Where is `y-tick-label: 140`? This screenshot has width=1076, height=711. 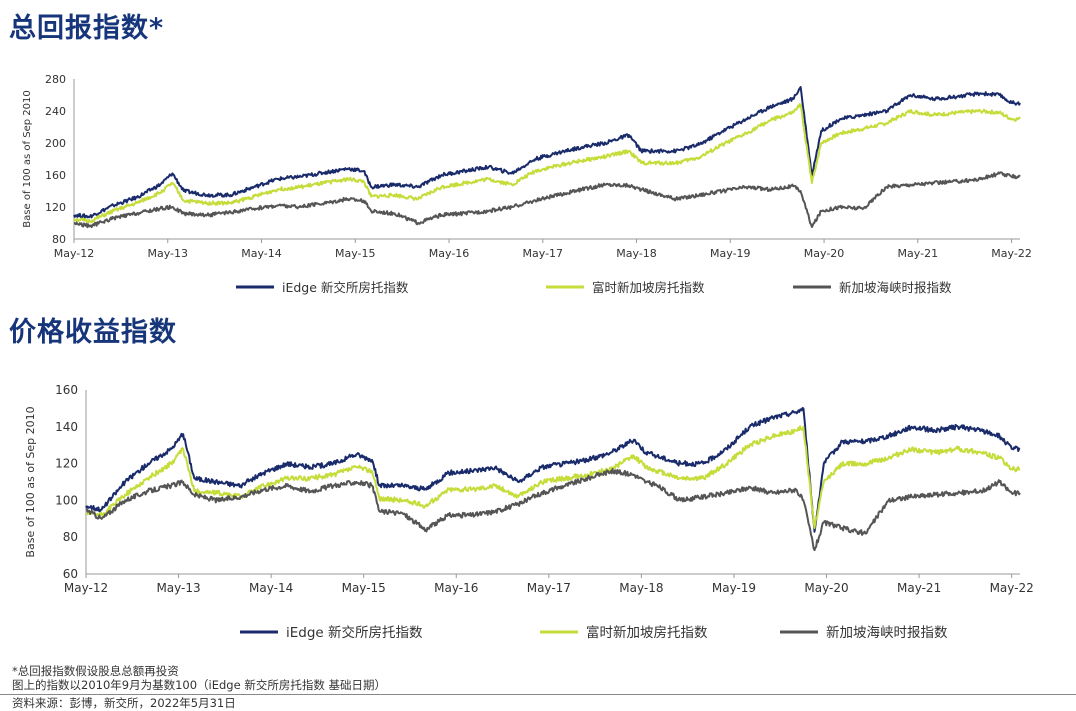
y-tick-label: 140 is located at coordinates (66, 427).